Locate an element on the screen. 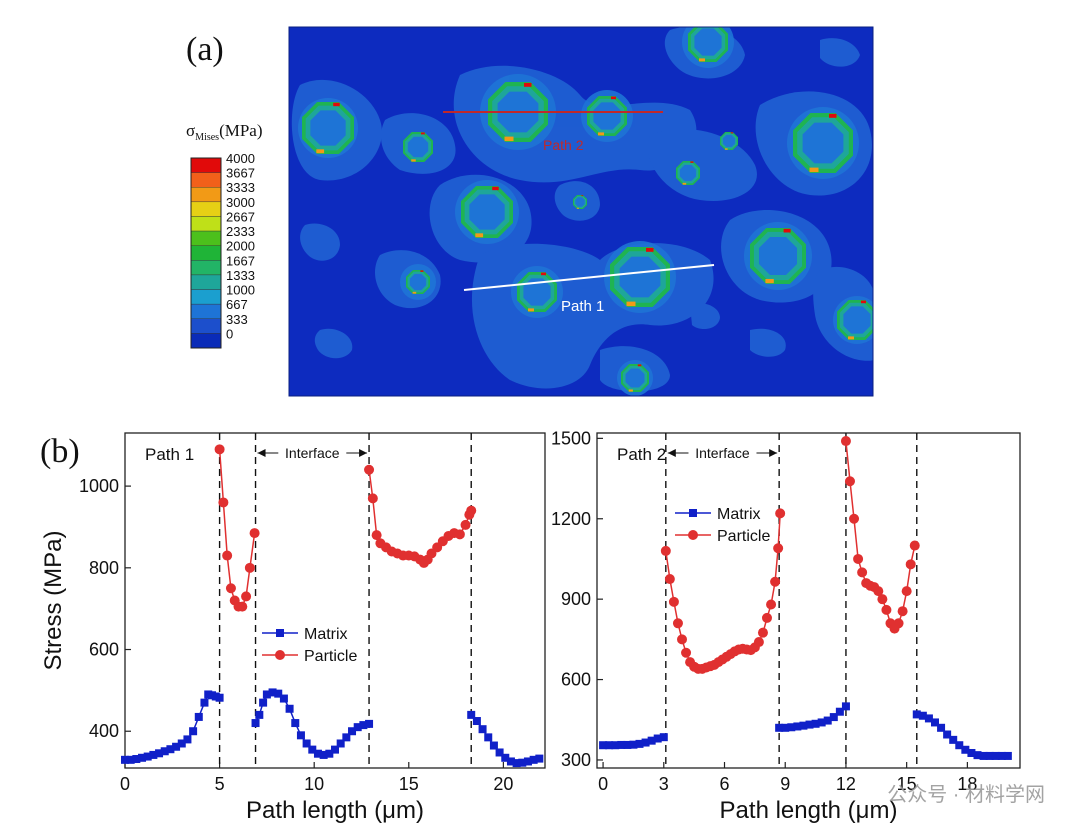  legend-marker is located at coordinates (693, 513).